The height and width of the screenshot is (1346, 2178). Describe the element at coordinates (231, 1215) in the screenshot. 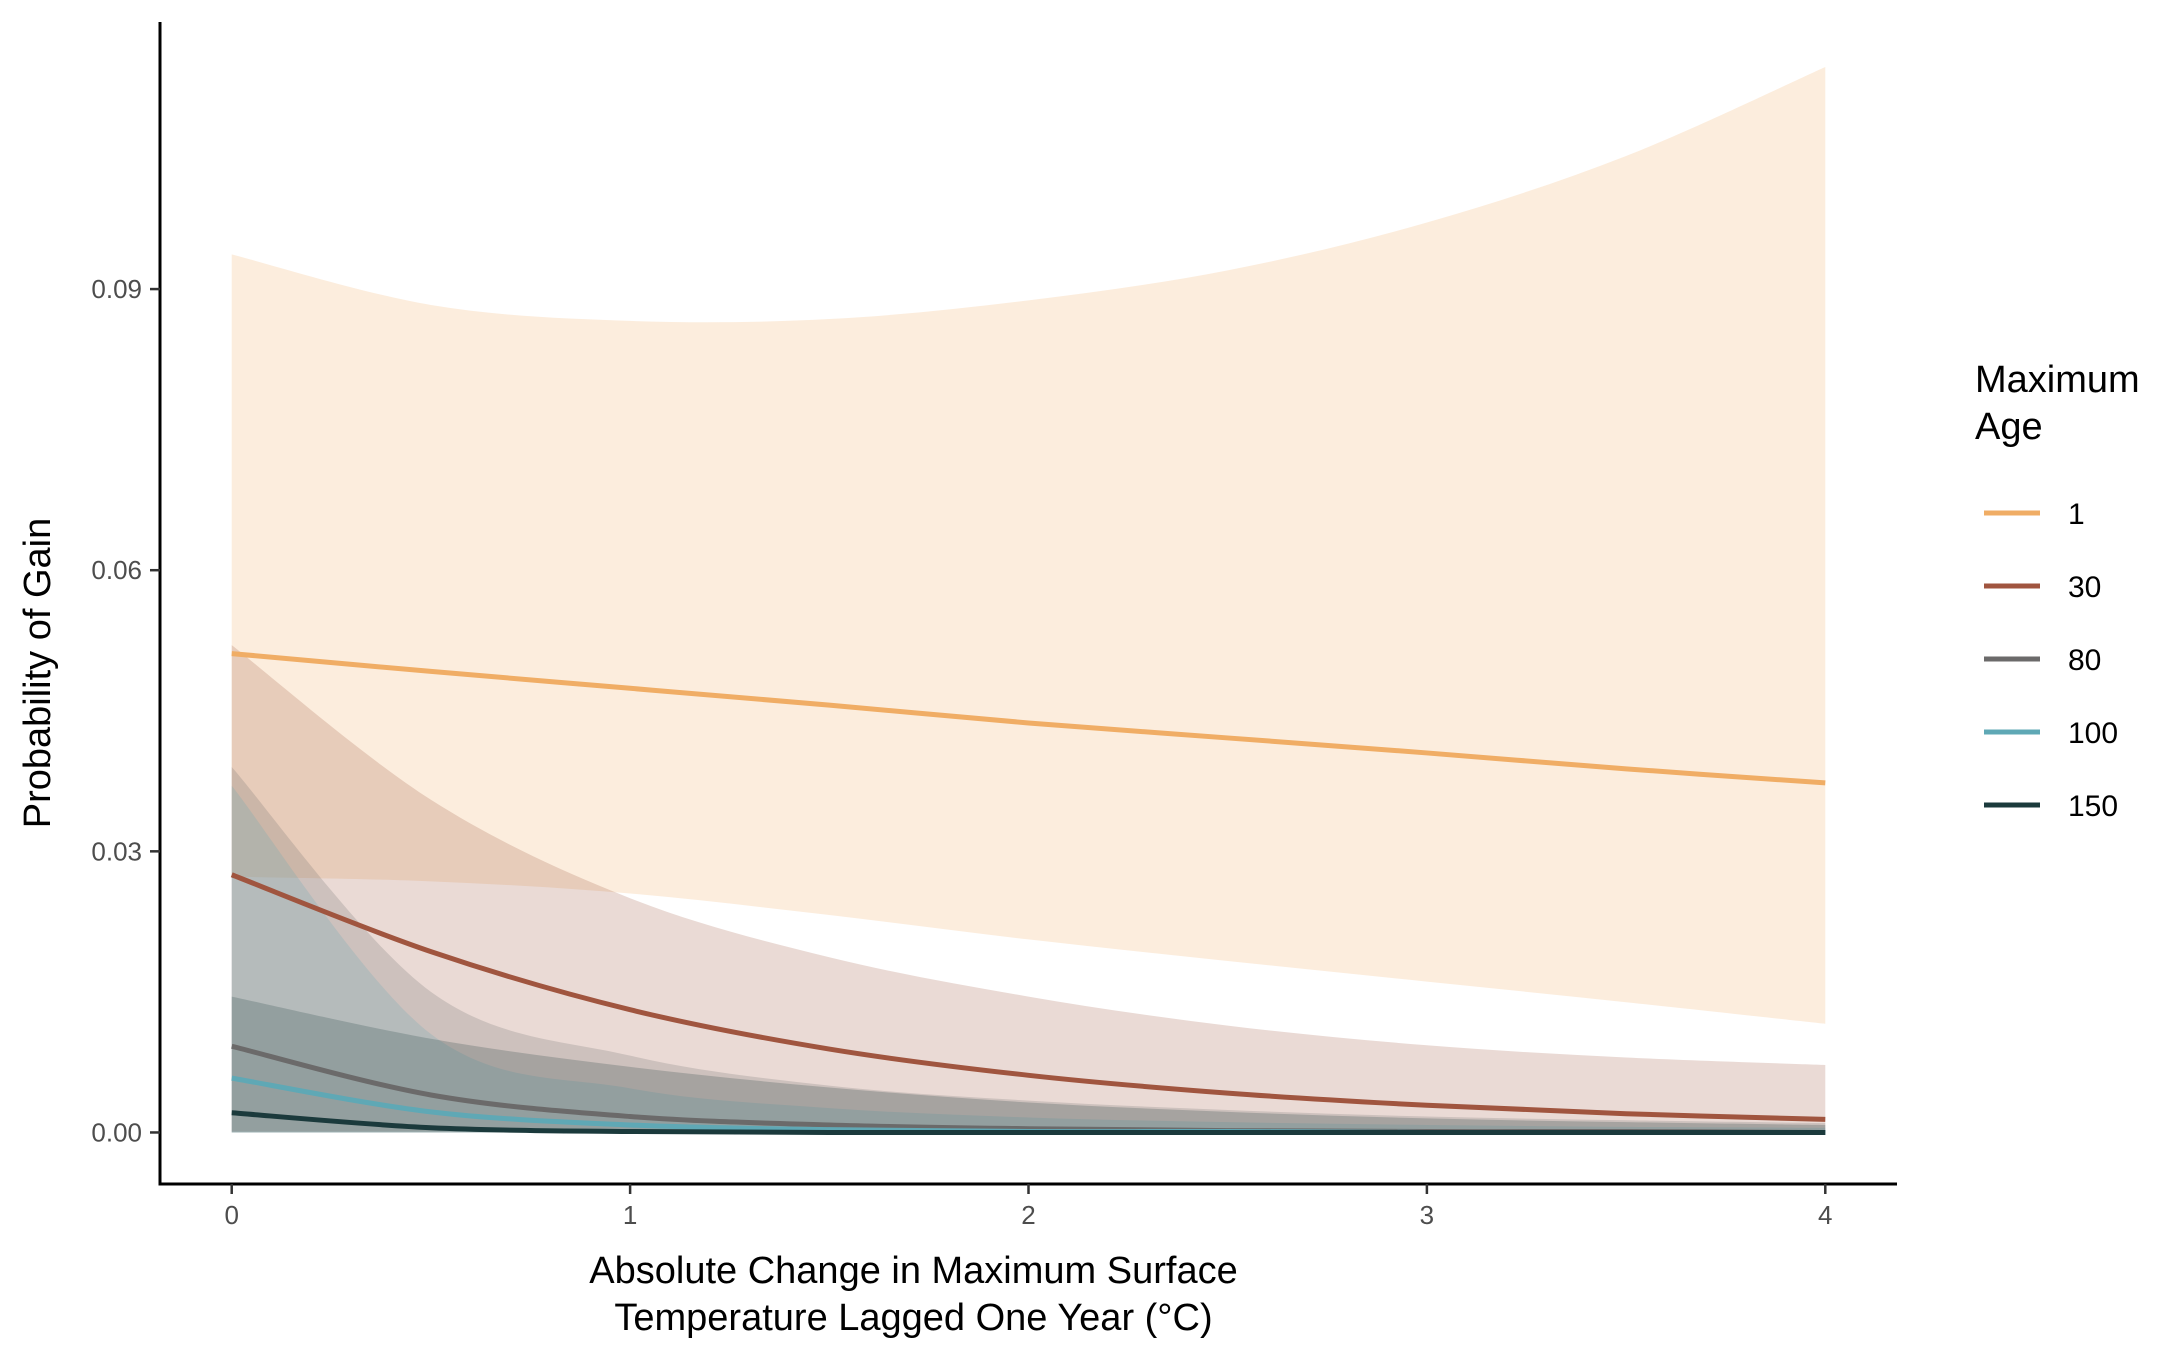

I see `x-tick-label: 0` at that location.